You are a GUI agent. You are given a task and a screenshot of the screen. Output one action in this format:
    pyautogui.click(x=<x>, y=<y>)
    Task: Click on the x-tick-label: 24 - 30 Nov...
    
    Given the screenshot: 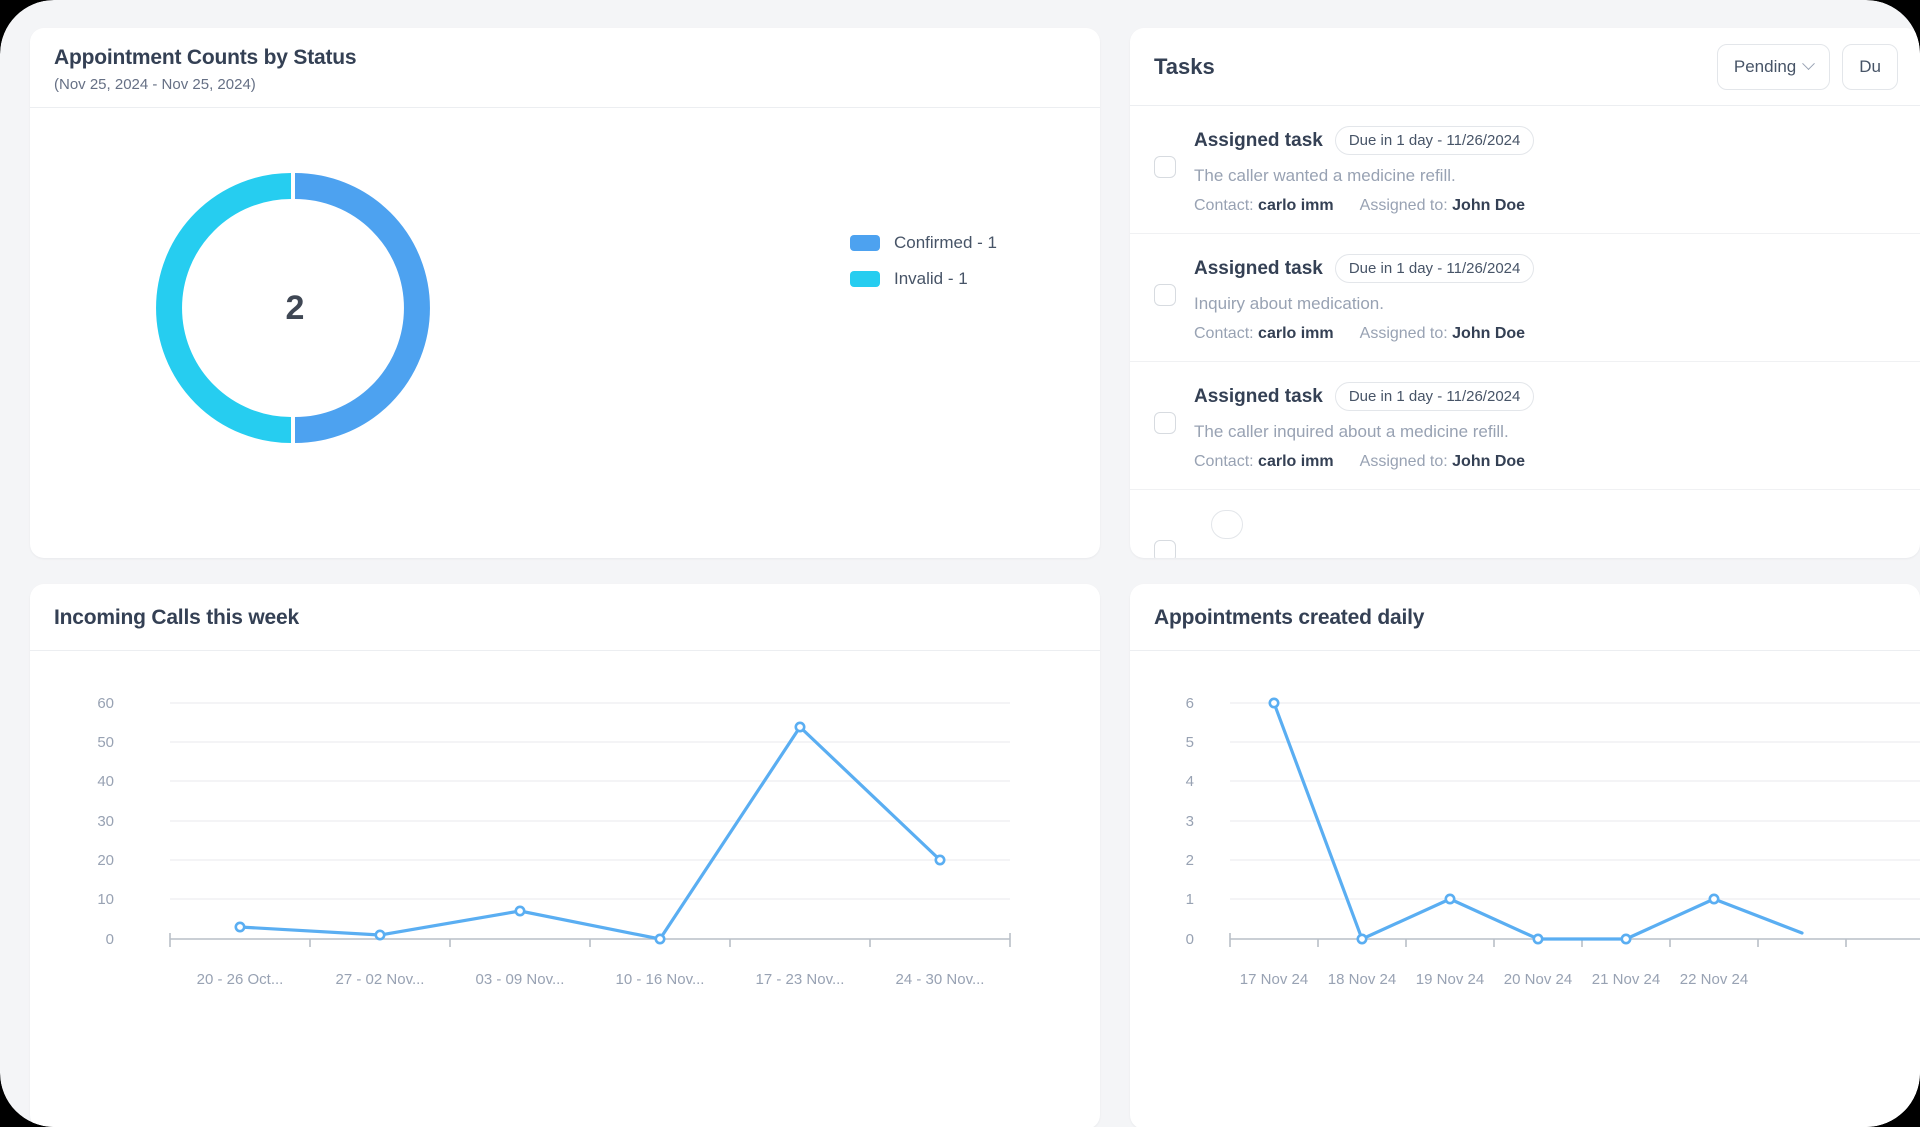 What is the action you would take?
    pyautogui.click(x=940, y=979)
    